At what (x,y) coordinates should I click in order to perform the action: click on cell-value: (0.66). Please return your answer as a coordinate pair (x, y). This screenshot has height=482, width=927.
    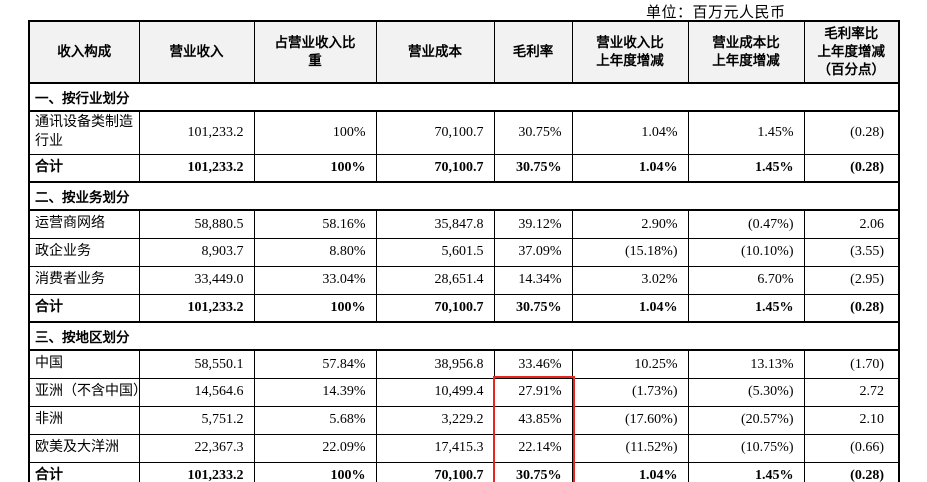
    Looking at the image, I should click on (851, 448).